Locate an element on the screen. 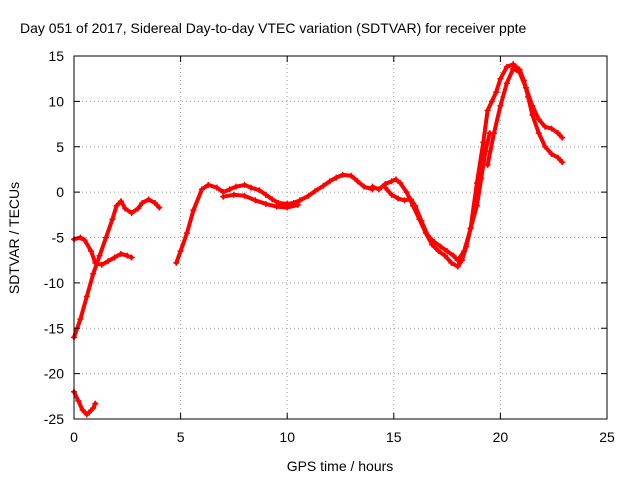  x-tick-label: 10 is located at coordinates (287, 437).